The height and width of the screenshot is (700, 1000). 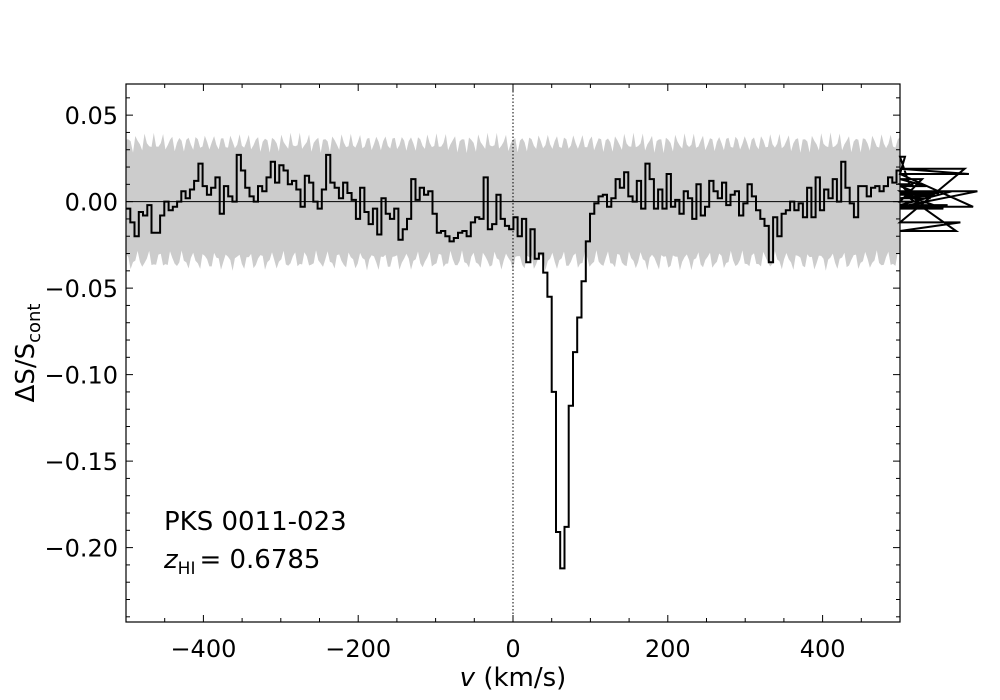 I want to click on redshift-label: zHI = 0.6785, so click(x=241, y=562).